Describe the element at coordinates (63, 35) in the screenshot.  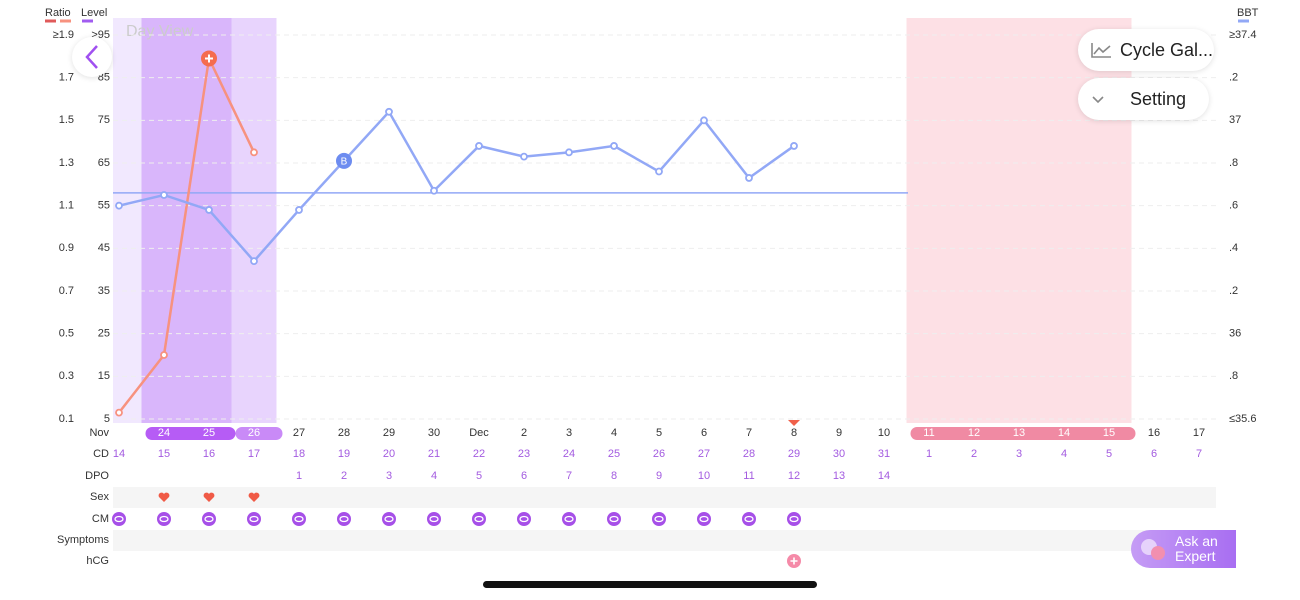
I see `ratio-tick-label: ≥1.9` at that location.